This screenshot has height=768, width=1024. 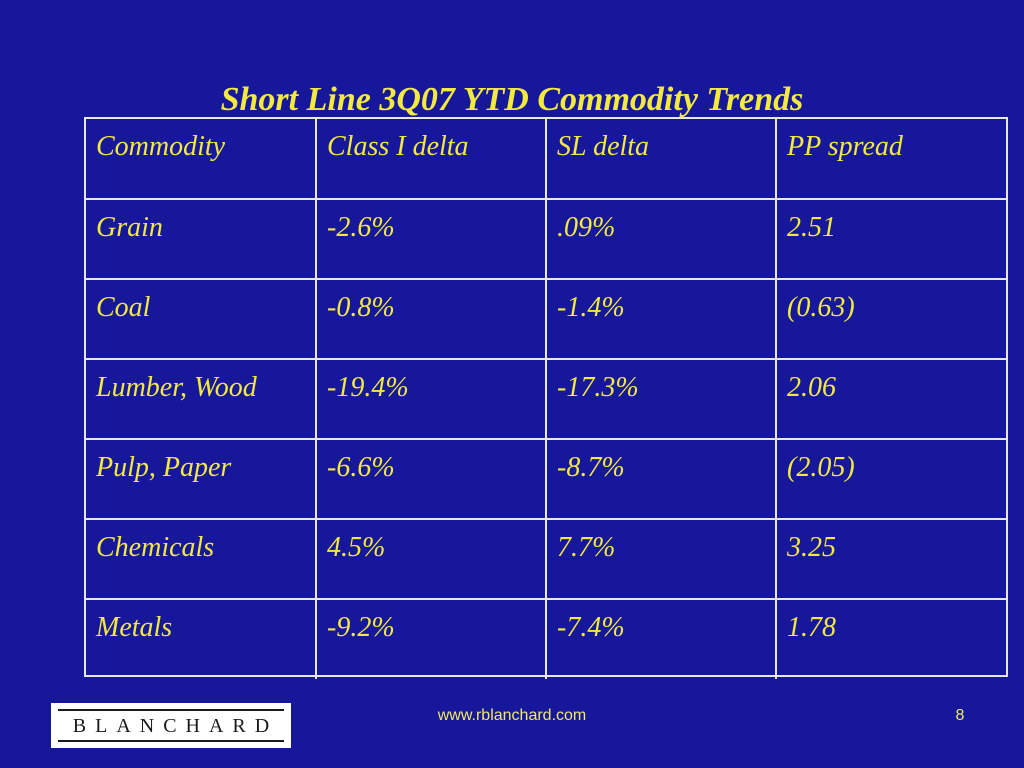 I want to click on page-number: 8, so click(x=960, y=715).